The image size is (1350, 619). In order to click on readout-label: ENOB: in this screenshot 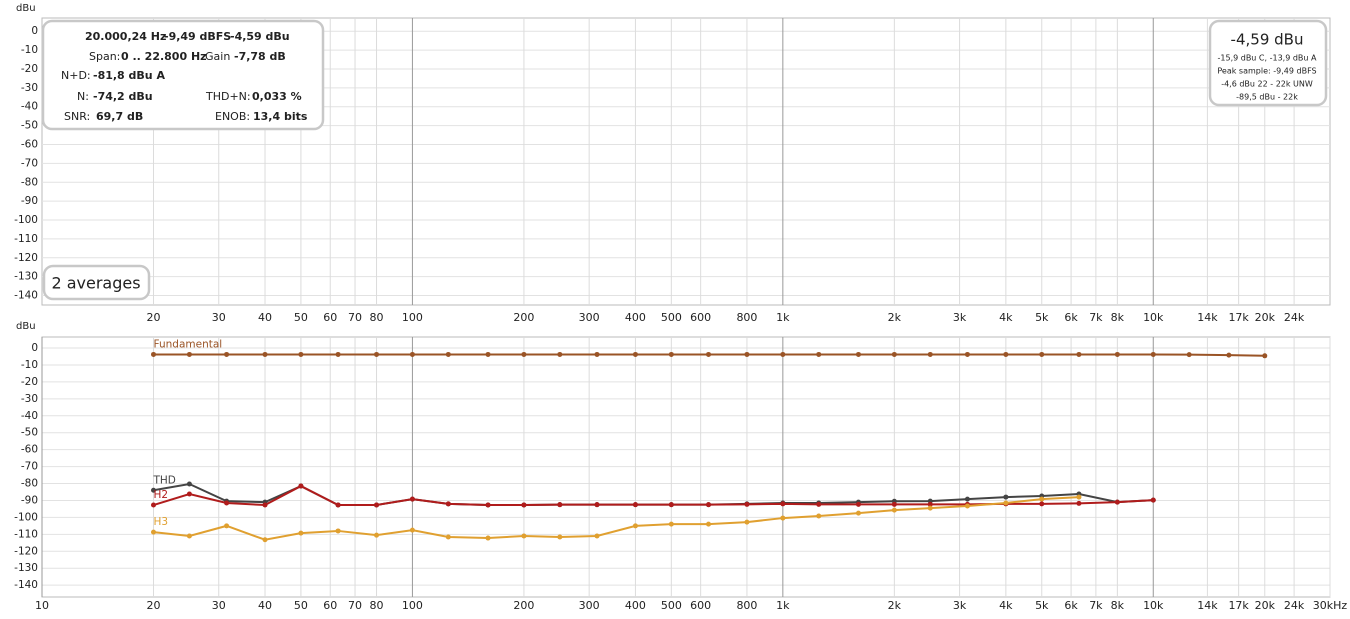, I will do `click(232, 116)`.